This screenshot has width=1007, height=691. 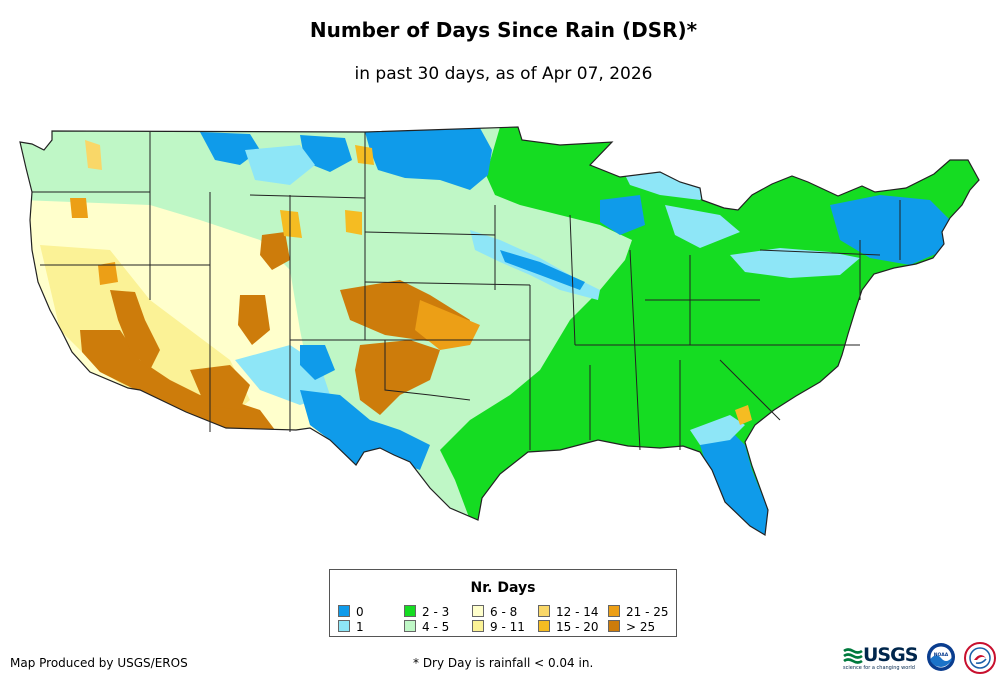 What do you see at coordinates (647, 612) in the screenshot?
I see `legend-label: 21 - 25` at bounding box center [647, 612].